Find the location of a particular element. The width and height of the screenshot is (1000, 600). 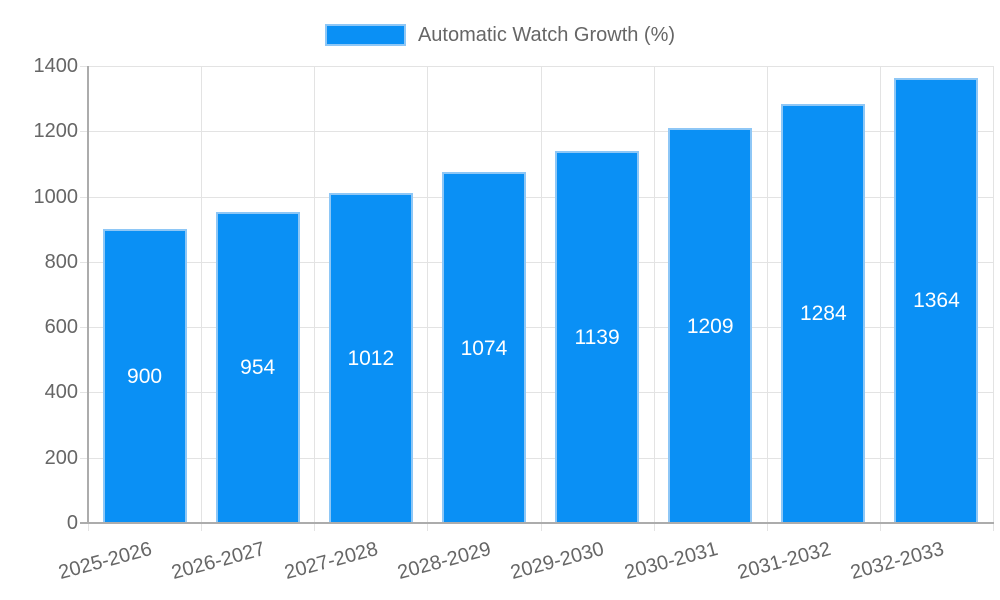

bar-value-label: 1364 is located at coordinates (936, 301).